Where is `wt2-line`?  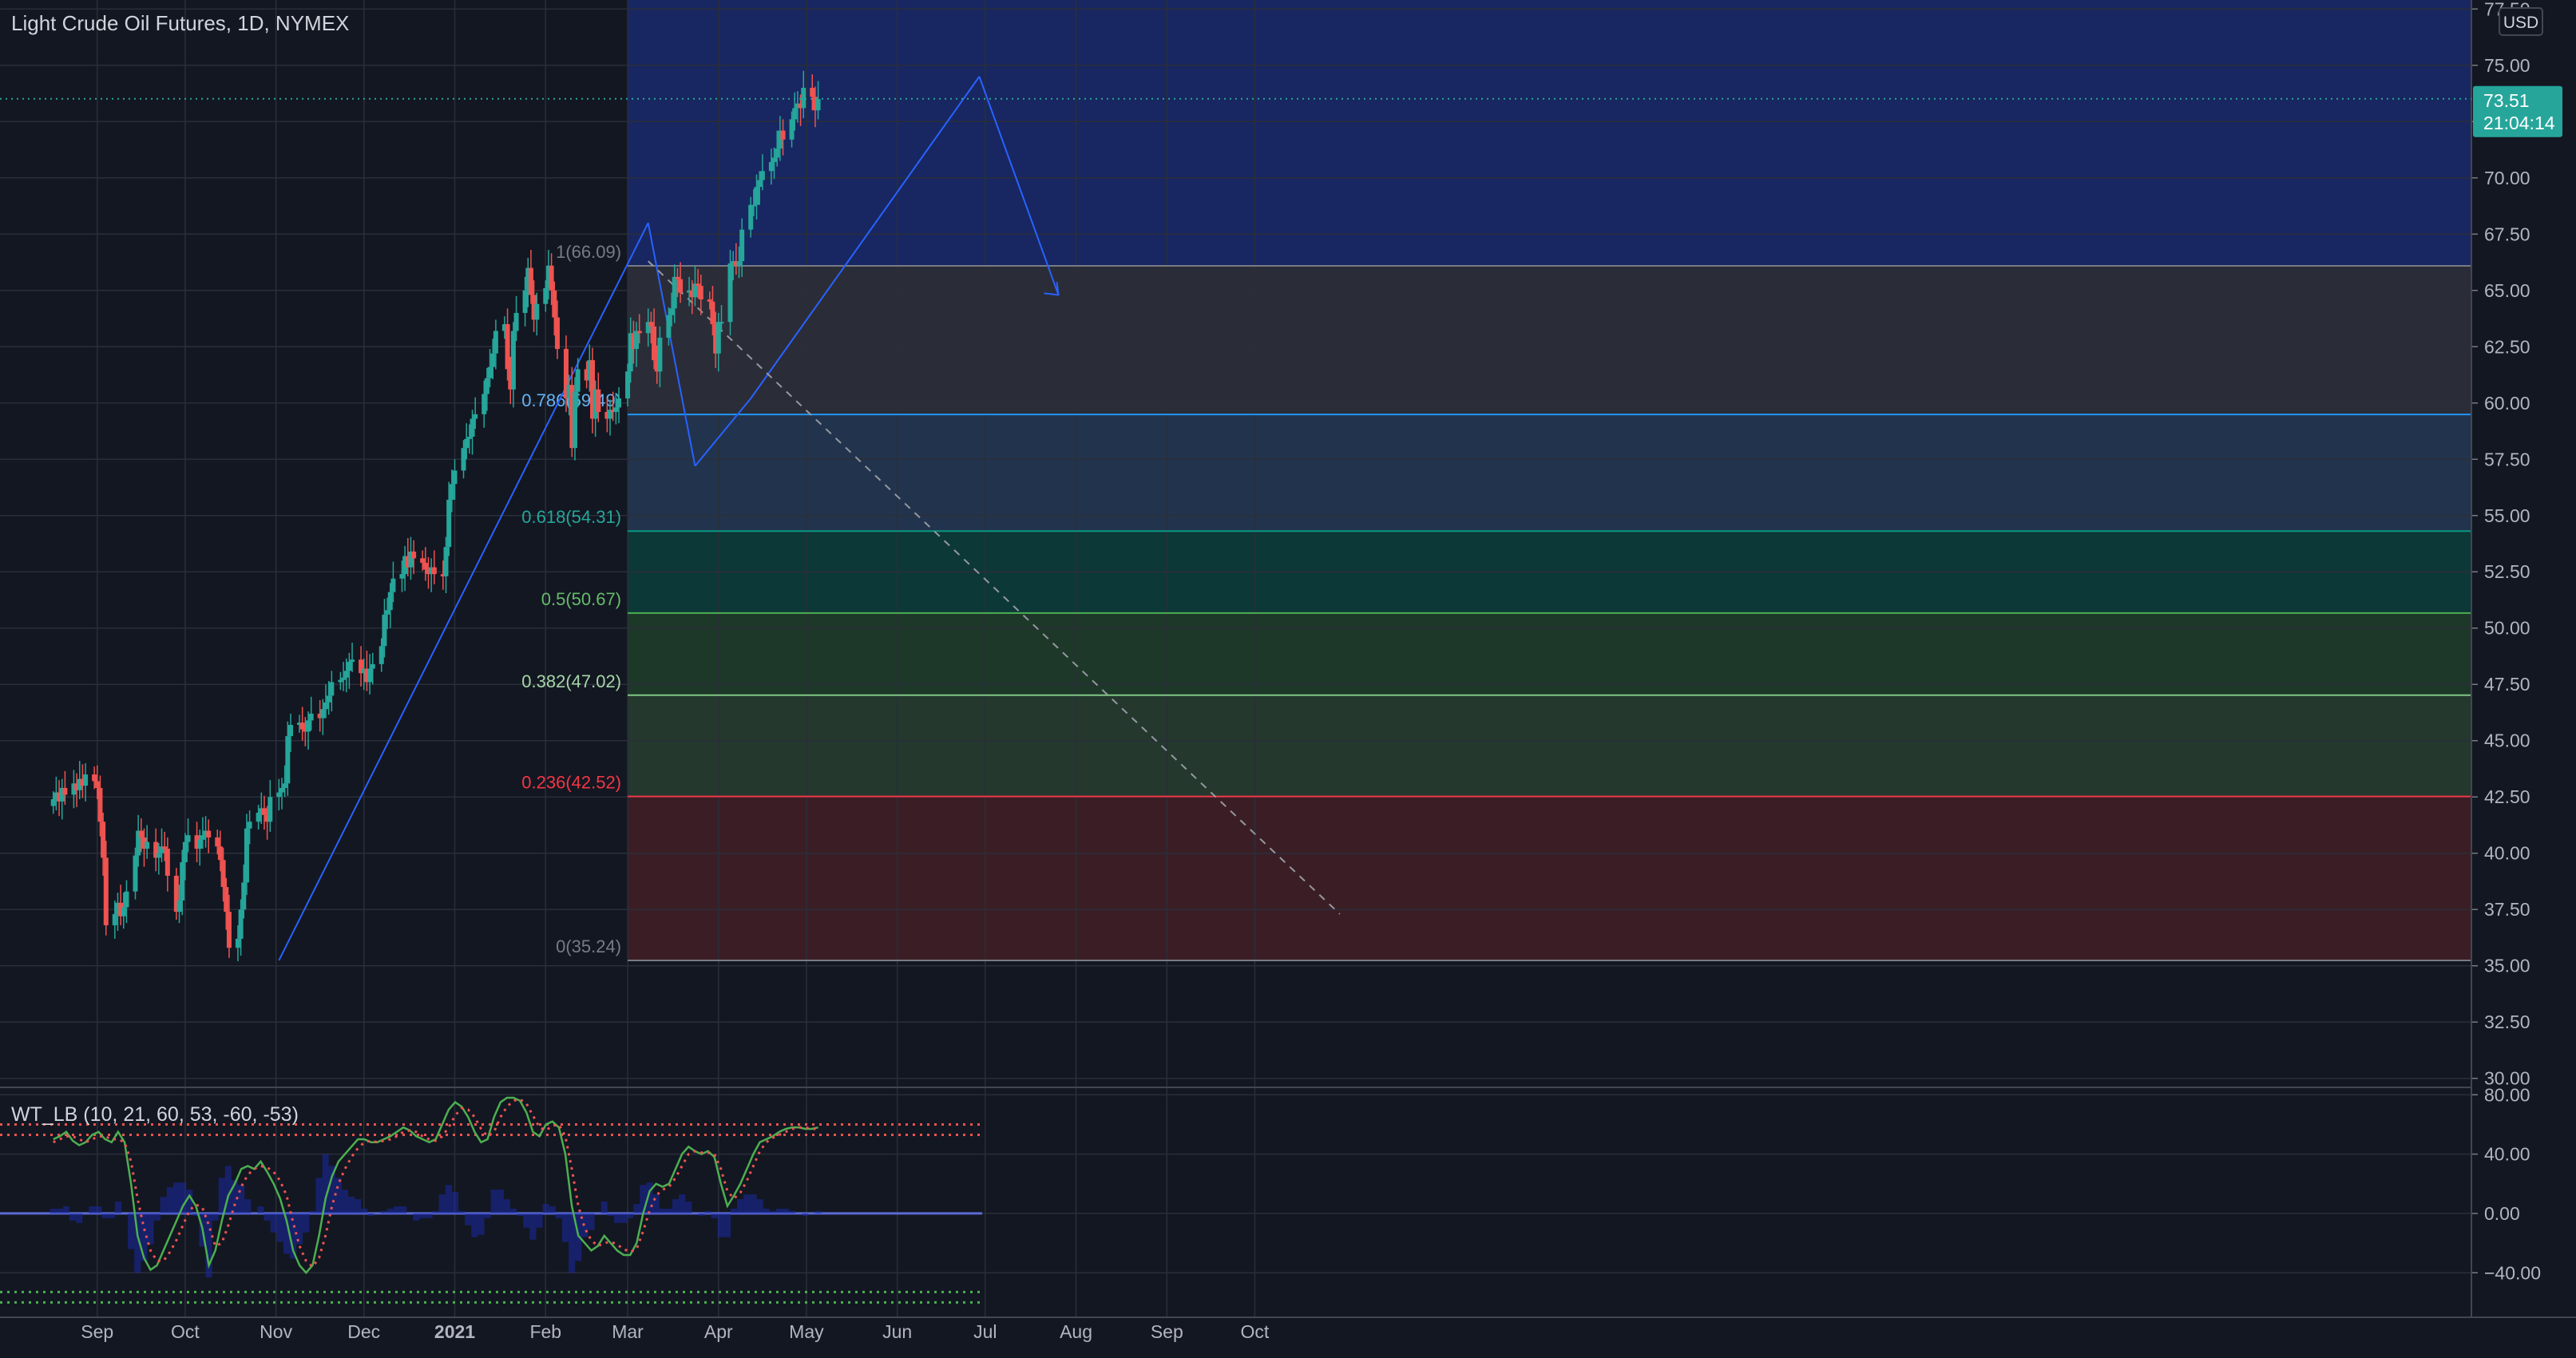 wt2-line is located at coordinates (436, 1183).